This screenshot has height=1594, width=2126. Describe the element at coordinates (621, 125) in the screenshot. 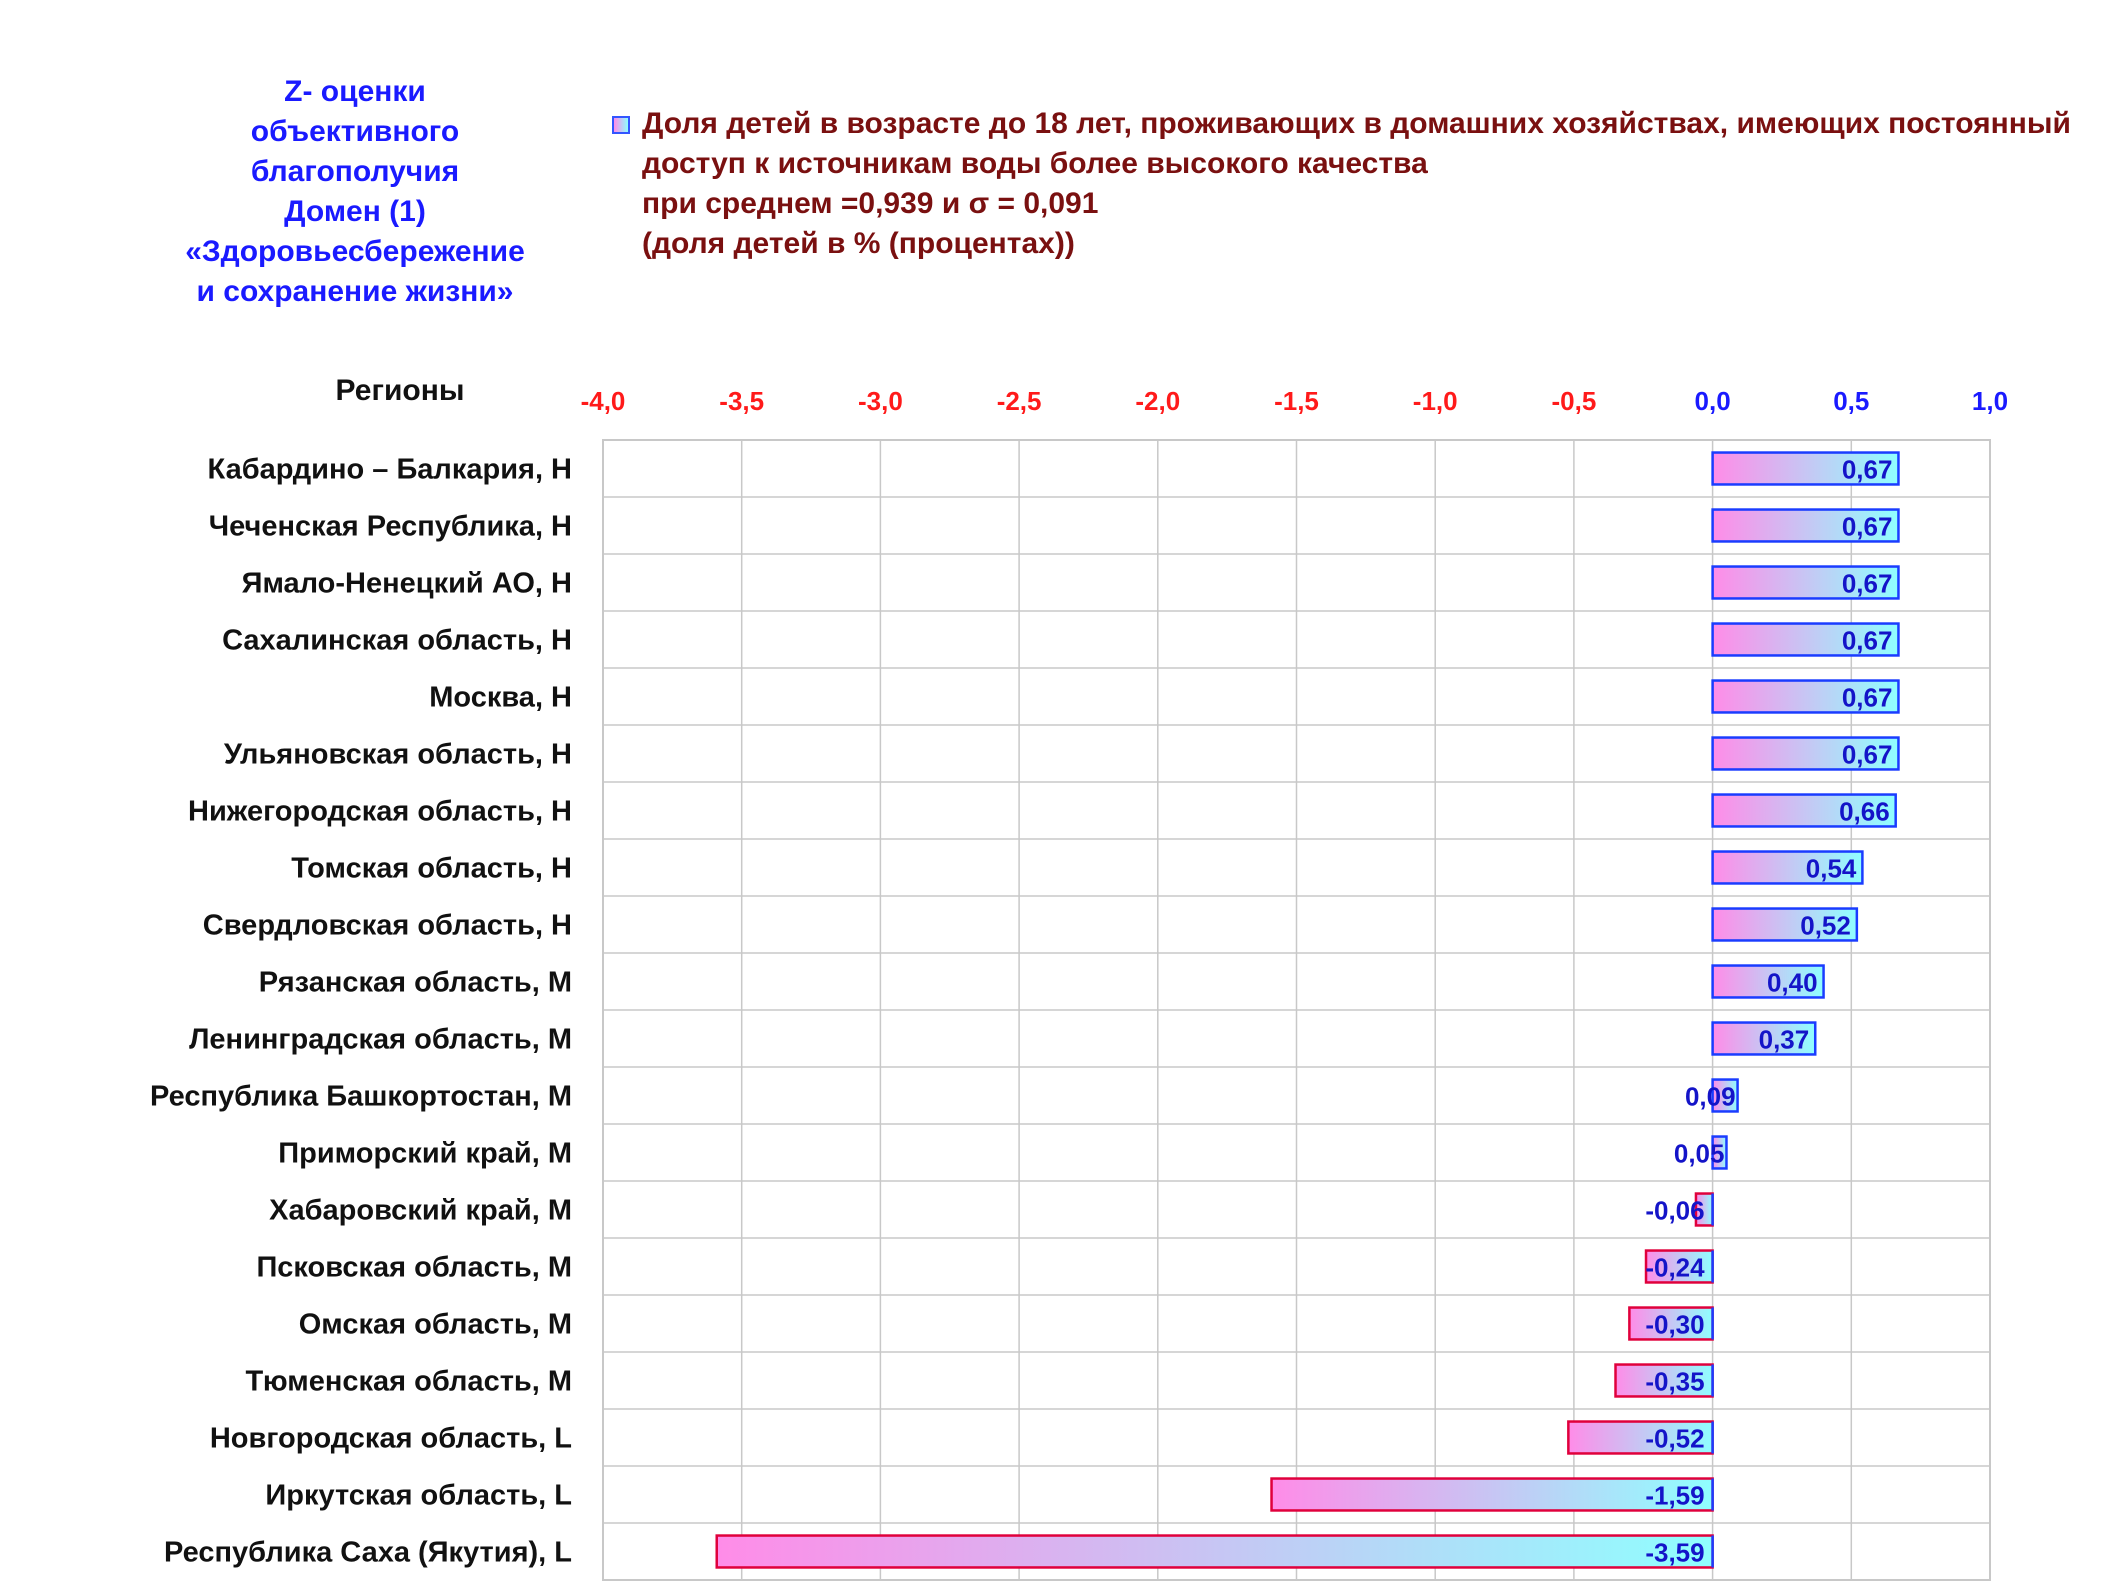

I see `legend-swatch-icon` at that location.